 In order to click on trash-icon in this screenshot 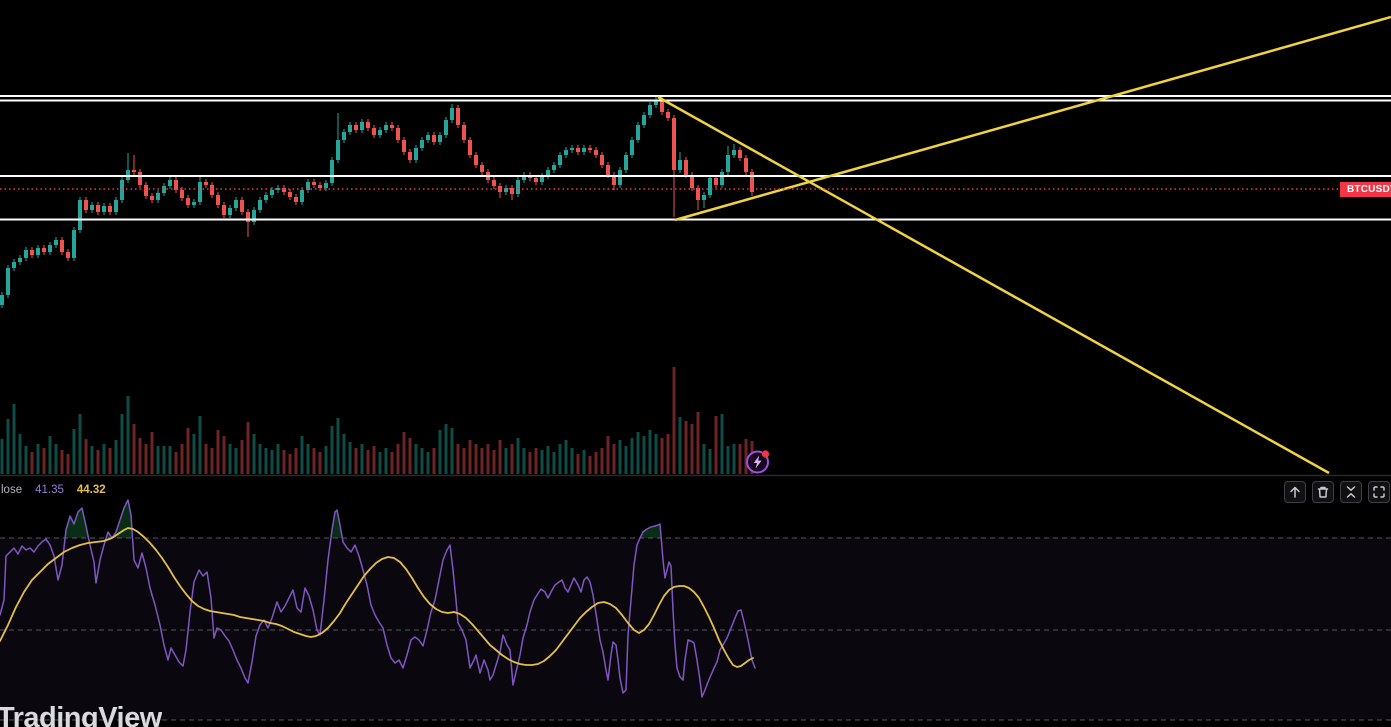, I will do `click(1323, 492)`.